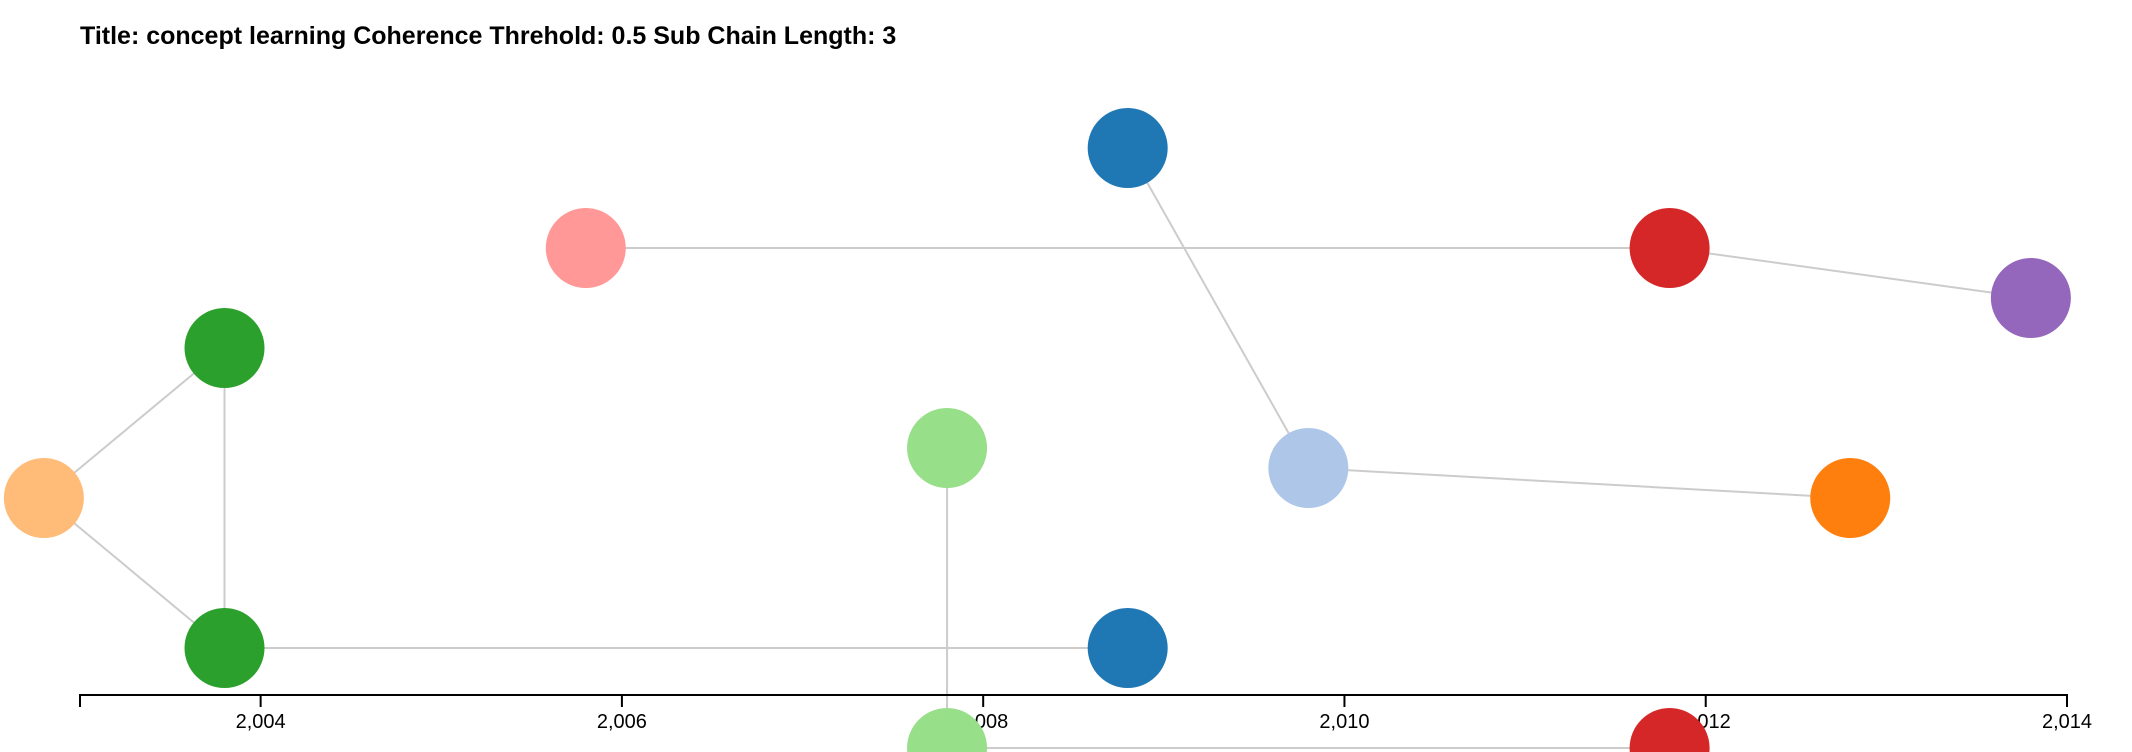 This screenshot has height=752, width=2132. I want to click on node-n9, so click(1308, 468).